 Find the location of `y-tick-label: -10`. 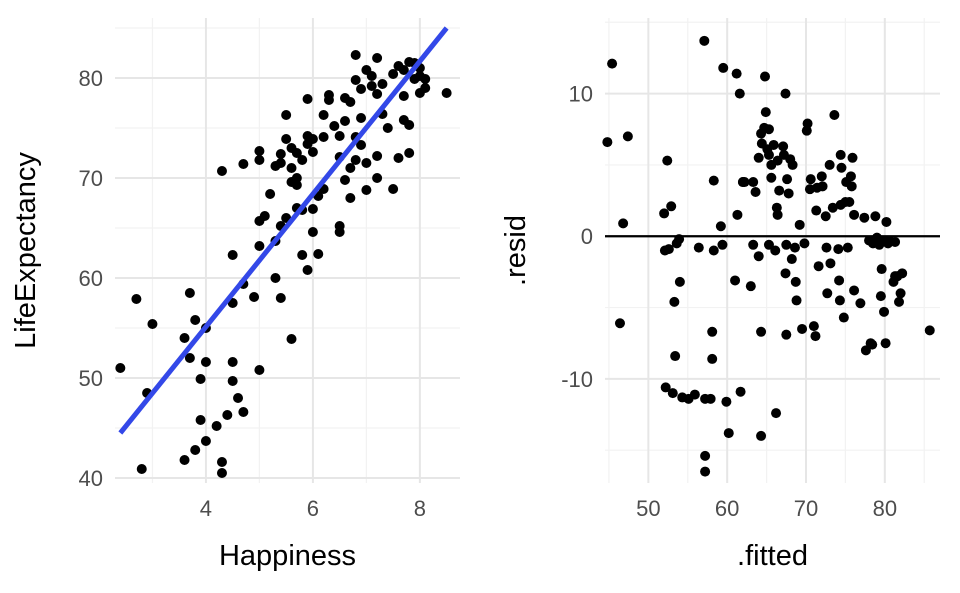

y-tick-label: -10 is located at coordinates (577, 379).